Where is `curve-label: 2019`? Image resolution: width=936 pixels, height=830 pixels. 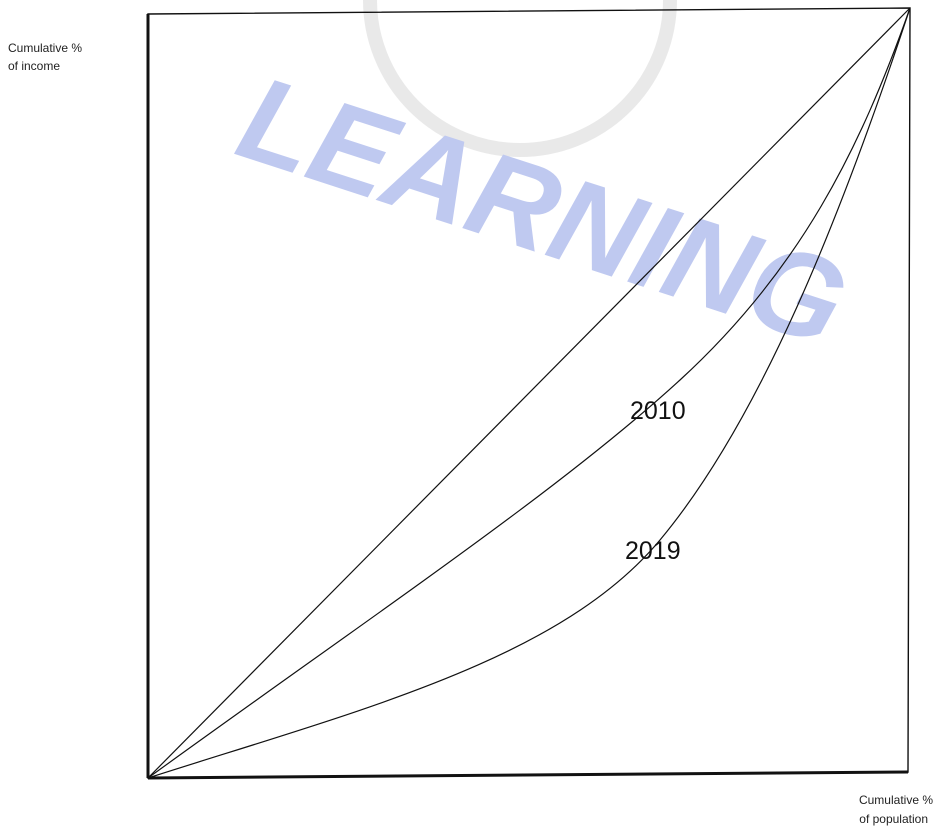
curve-label: 2019 is located at coordinates (653, 551).